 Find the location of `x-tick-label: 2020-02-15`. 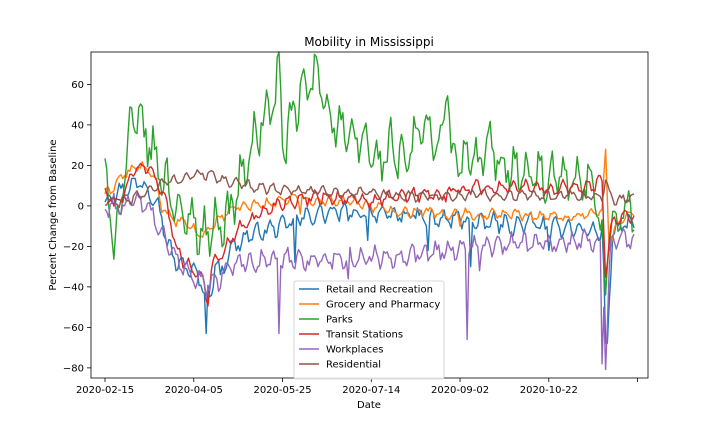

x-tick-label: 2020-02-15 is located at coordinates (105, 390).